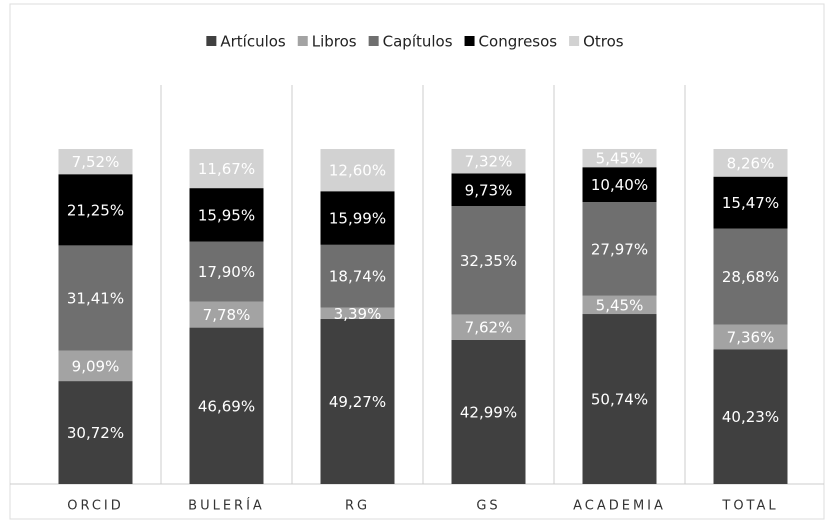 The image size is (829, 524). What do you see at coordinates (603, 42) in the screenshot?
I see `legend-label: Otros` at bounding box center [603, 42].